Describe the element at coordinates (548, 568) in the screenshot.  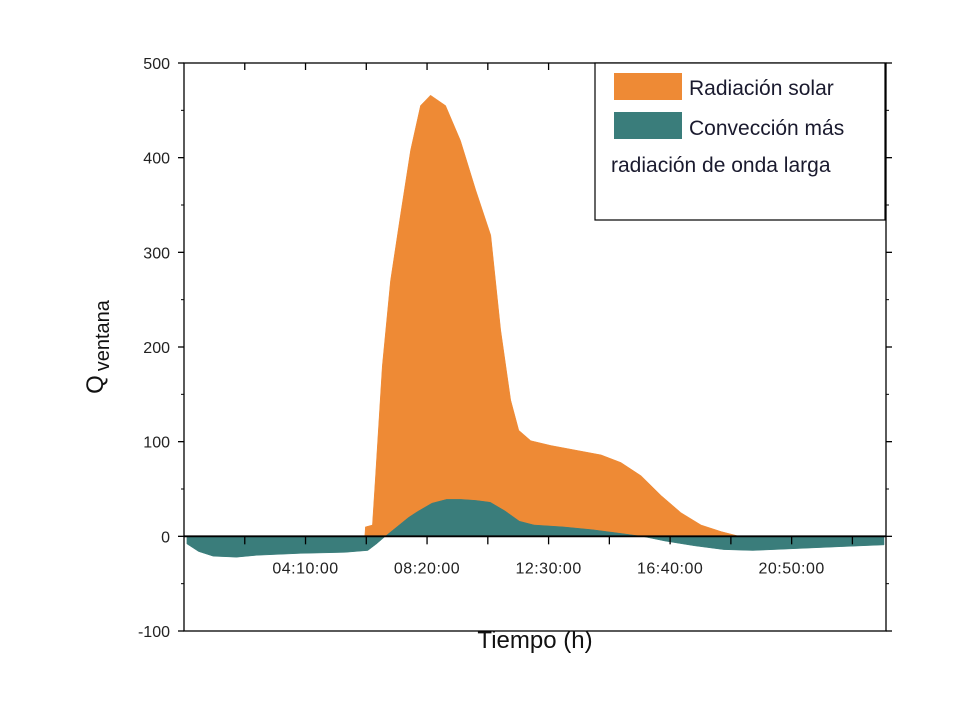
I see `x-tick-label: 12:30:00` at that location.